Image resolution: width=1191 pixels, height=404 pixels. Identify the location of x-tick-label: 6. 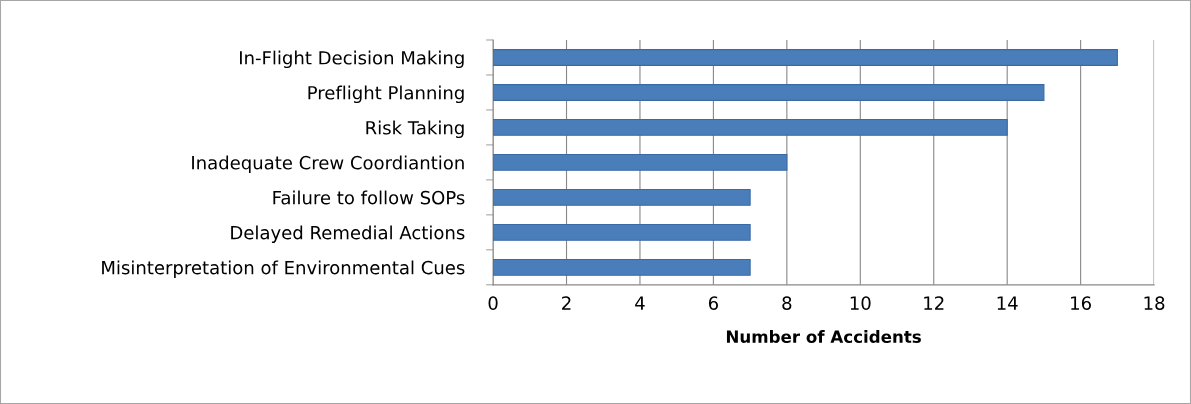
(713, 303).